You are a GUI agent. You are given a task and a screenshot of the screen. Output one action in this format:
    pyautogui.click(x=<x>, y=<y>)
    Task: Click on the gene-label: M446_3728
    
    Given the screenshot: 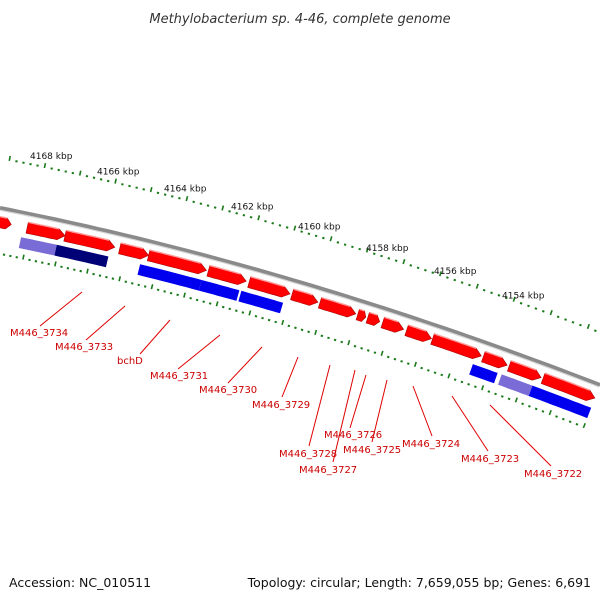 What is the action you would take?
    pyautogui.click(x=308, y=454)
    